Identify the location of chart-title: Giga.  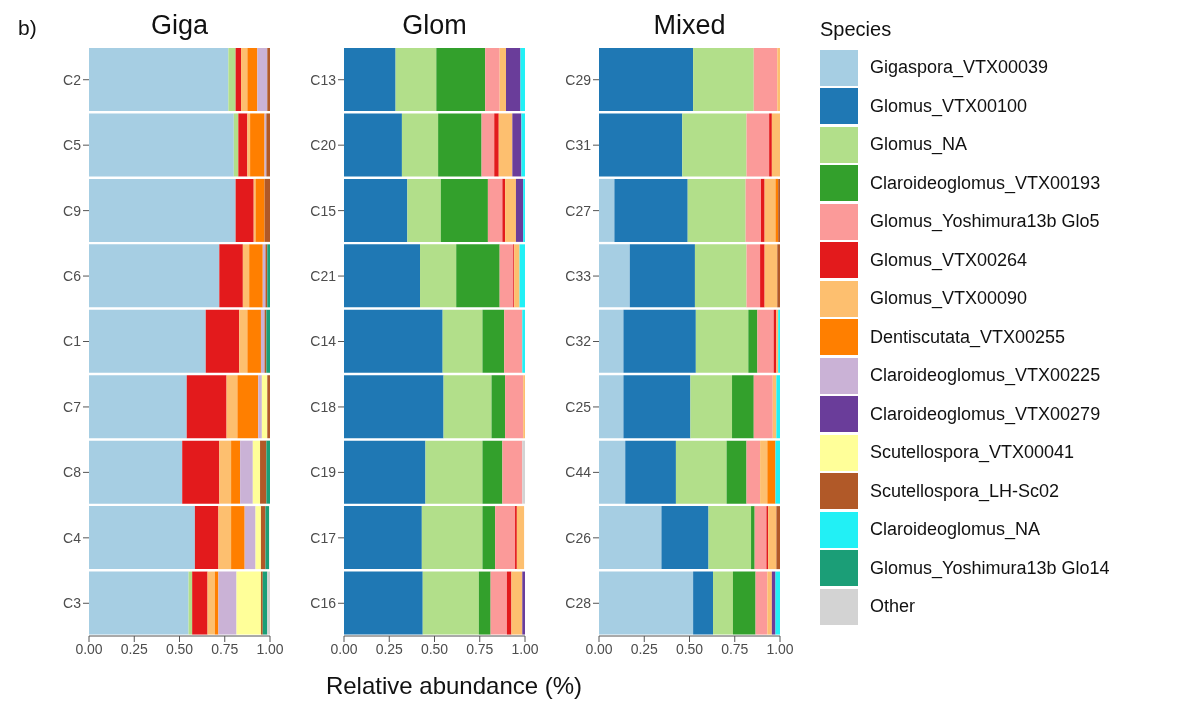
(179, 25).